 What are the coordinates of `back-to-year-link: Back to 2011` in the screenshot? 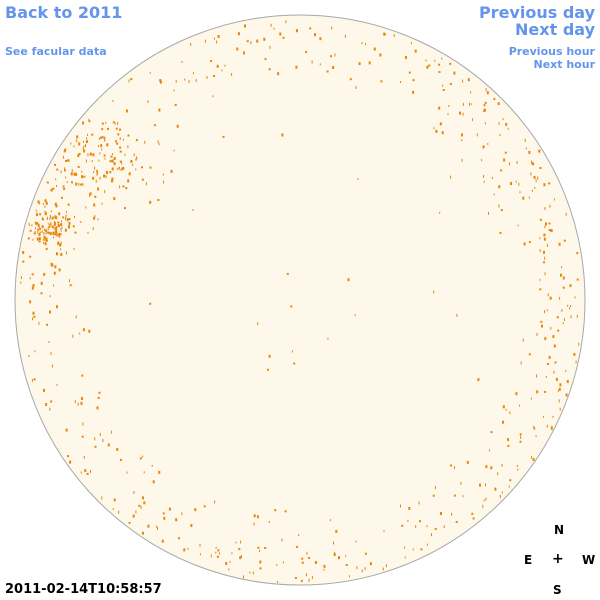 It's located at (64, 12).